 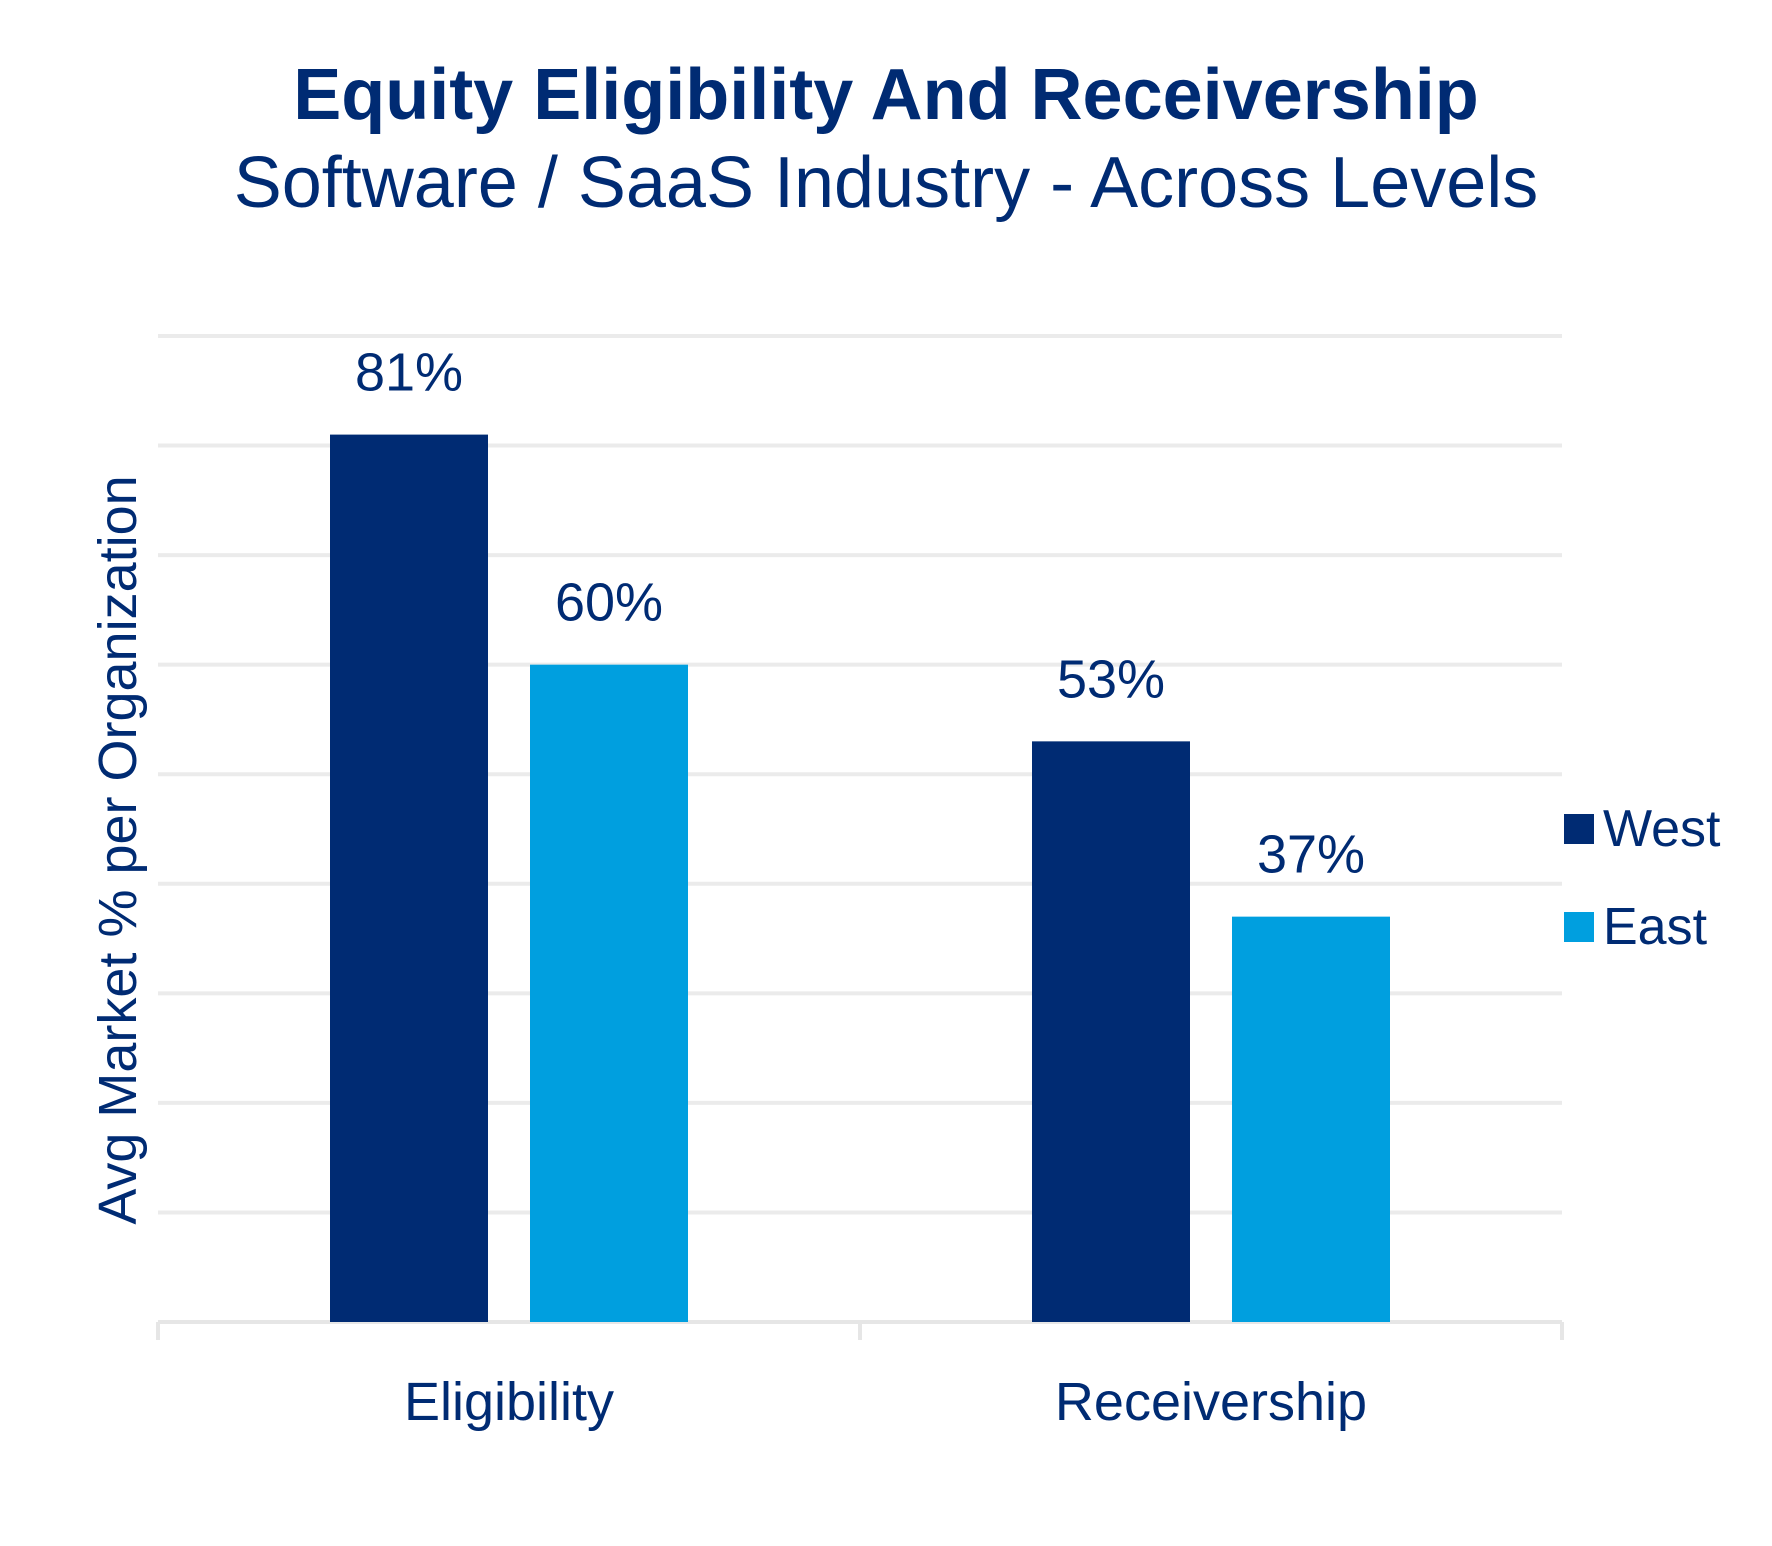 What do you see at coordinates (1662, 829) in the screenshot?
I see `legend-label-west: West` at bounding box center [1662, 829].